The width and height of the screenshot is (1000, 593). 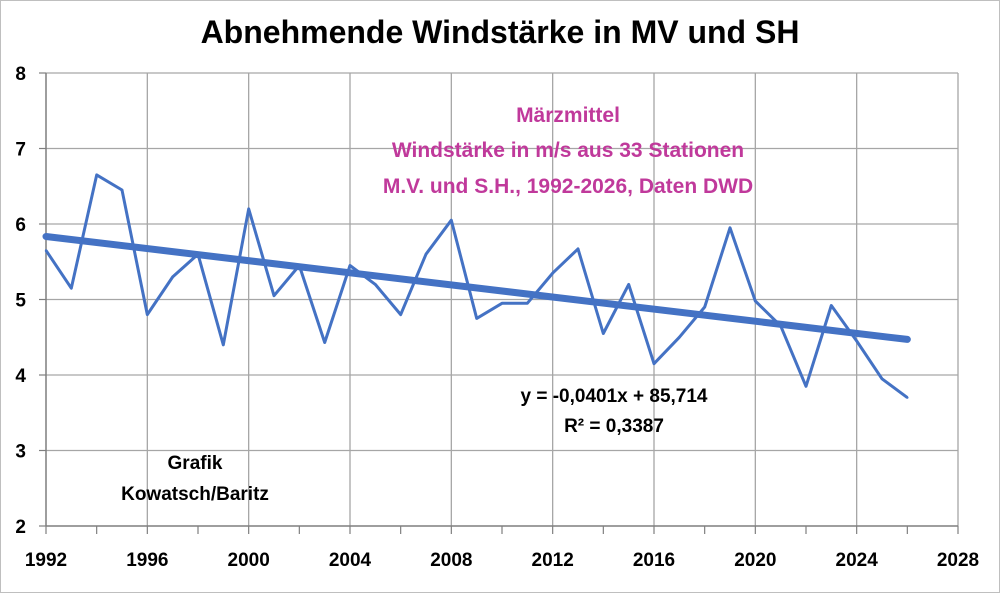 I want to click on x-tick-label: 2016, so click(x=654, y=560).